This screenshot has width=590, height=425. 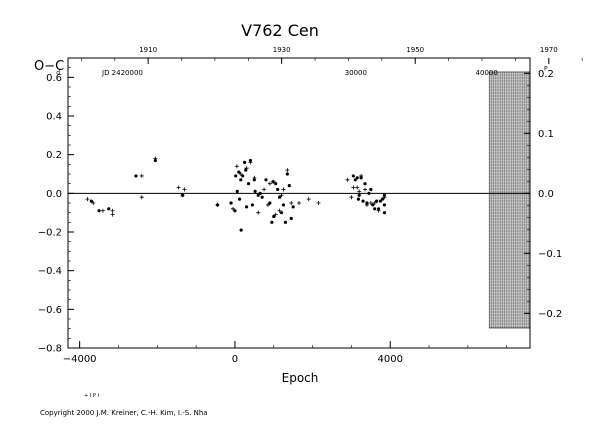 I want to click on right-tick-label: 0.1, so click(x=546, y=134).